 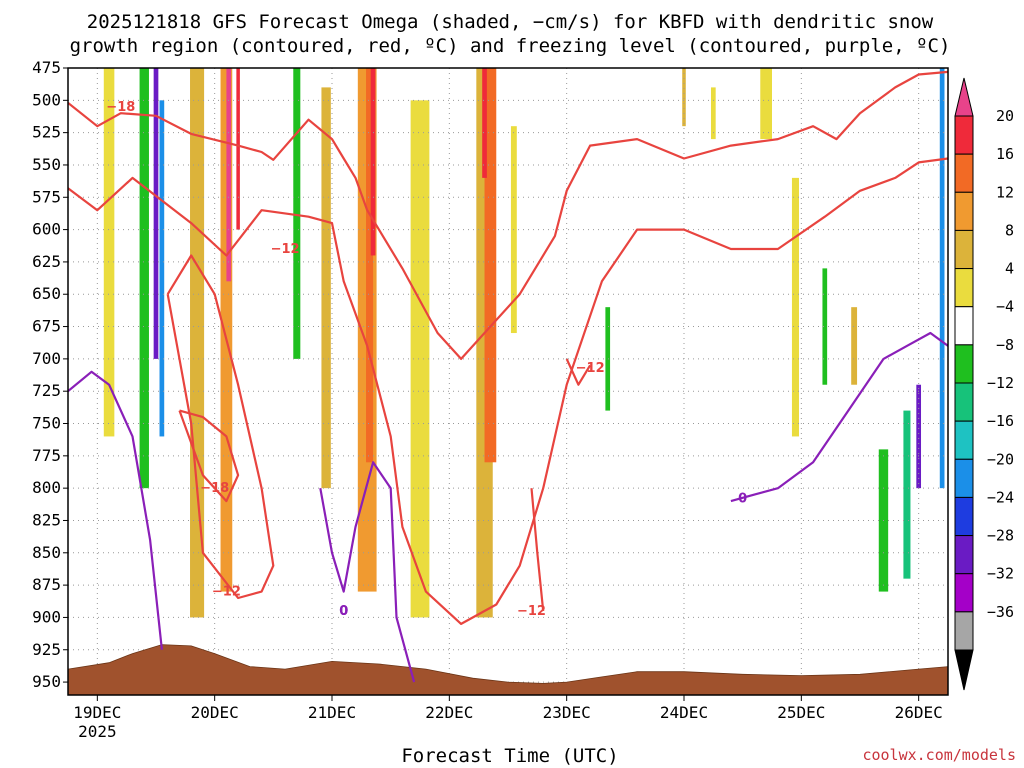 What do you see at coordinates (214, 488) in the screenshot?
I see `dendritic-contour-label-2: −18` at bounding box center [214, 488].